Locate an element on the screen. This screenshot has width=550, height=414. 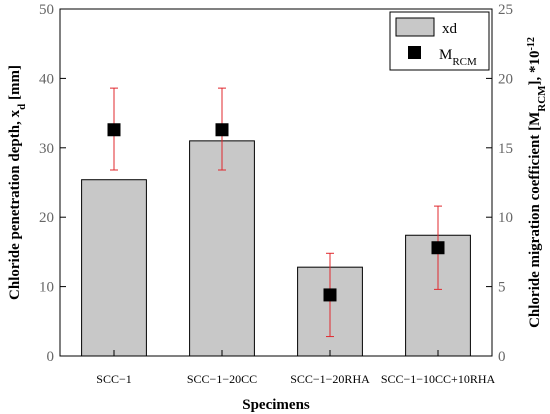
left-tick-label: 50 is located at coordinates (46, 10).